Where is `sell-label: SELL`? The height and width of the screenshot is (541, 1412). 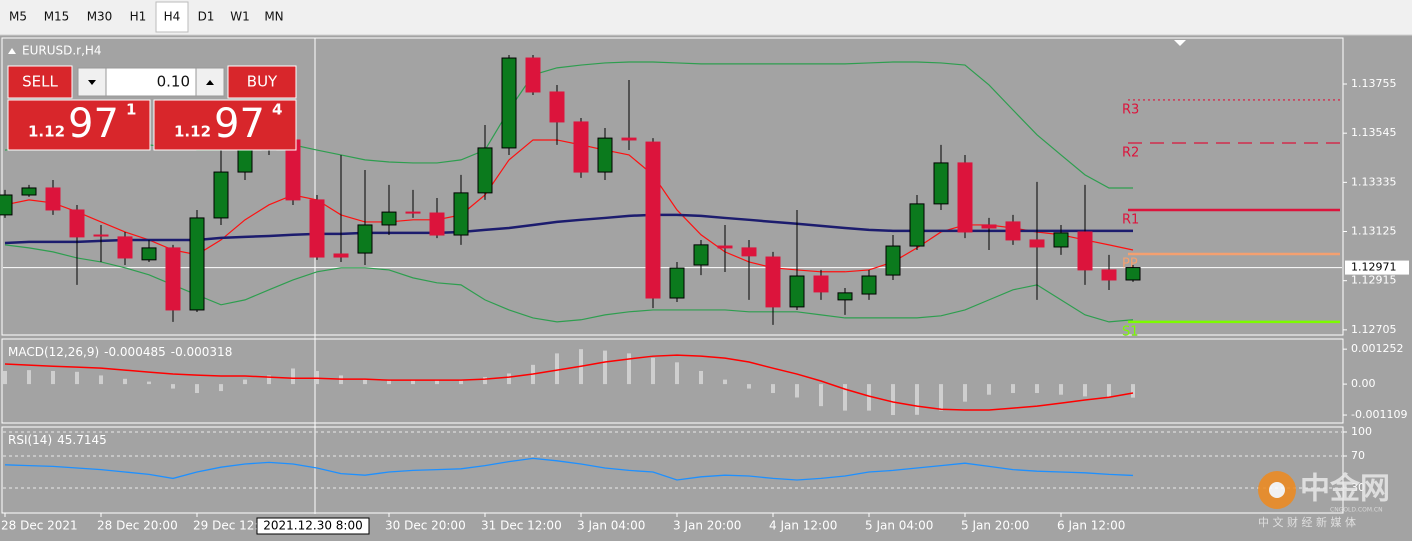
sell-label: SELL is located at coordinates (40, 82).